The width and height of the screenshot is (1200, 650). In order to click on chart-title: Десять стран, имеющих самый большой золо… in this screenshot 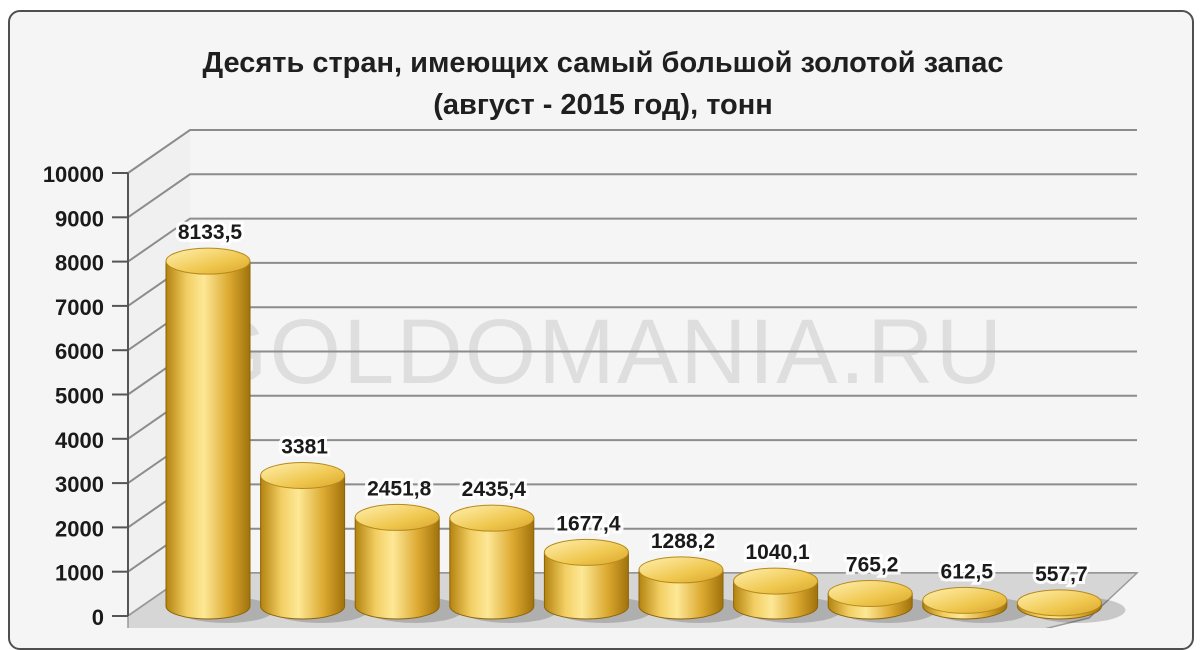, I will do `click(601, 84)`.